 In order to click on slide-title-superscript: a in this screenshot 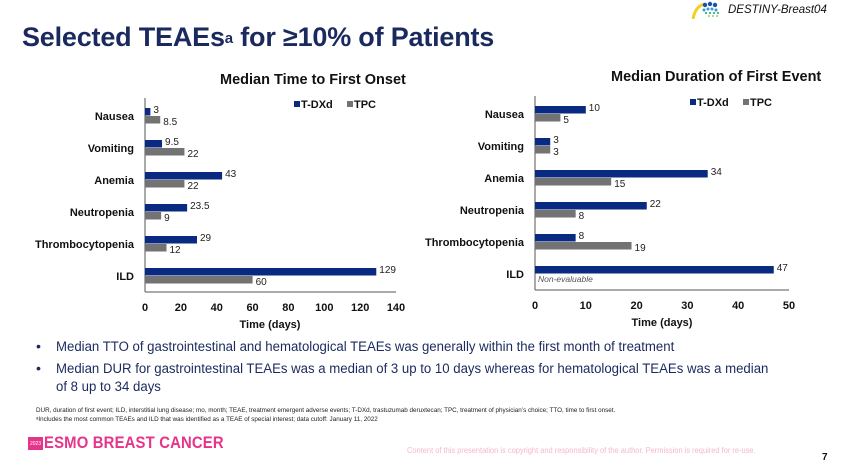, I will do `click(228, 38)`.